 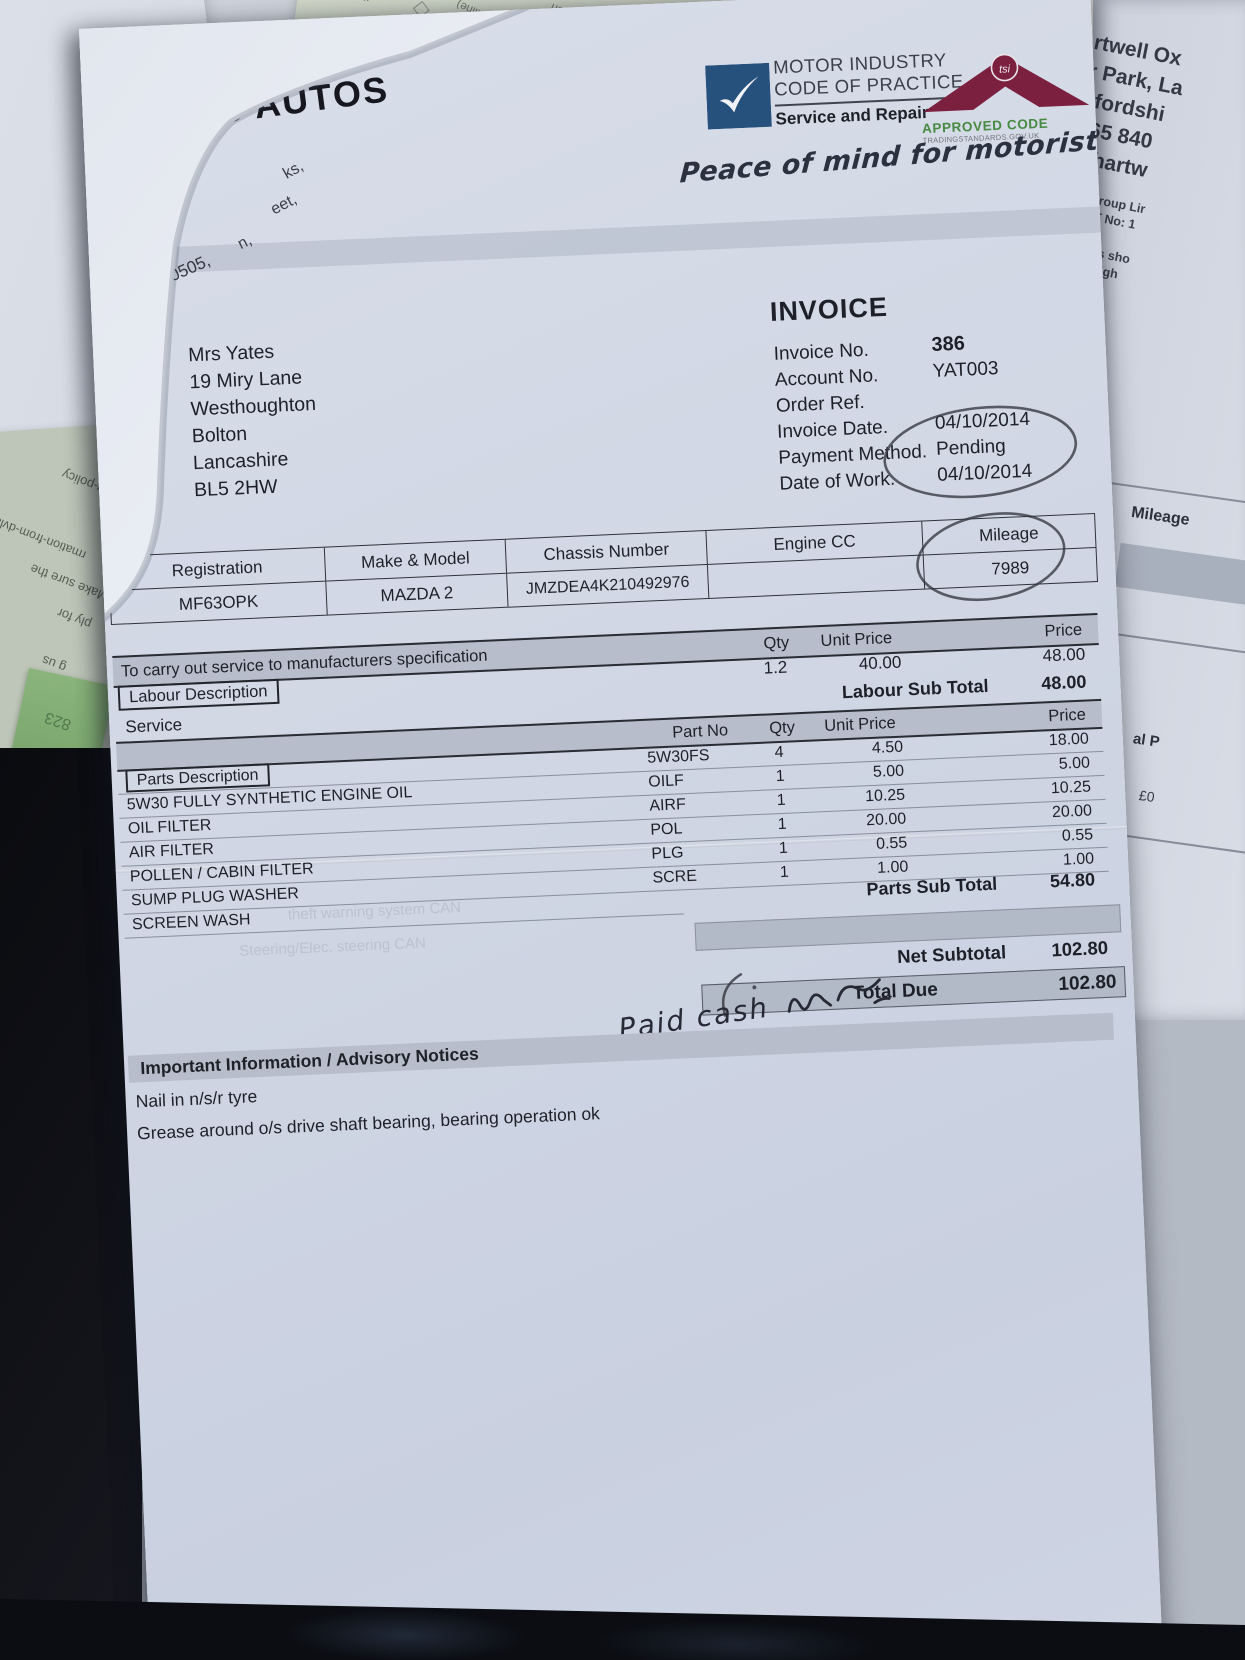 What do you see at coordinates (980, 503) in the screenshot?
I see `hand-drawn-circles` at bounding box center [980, 503].